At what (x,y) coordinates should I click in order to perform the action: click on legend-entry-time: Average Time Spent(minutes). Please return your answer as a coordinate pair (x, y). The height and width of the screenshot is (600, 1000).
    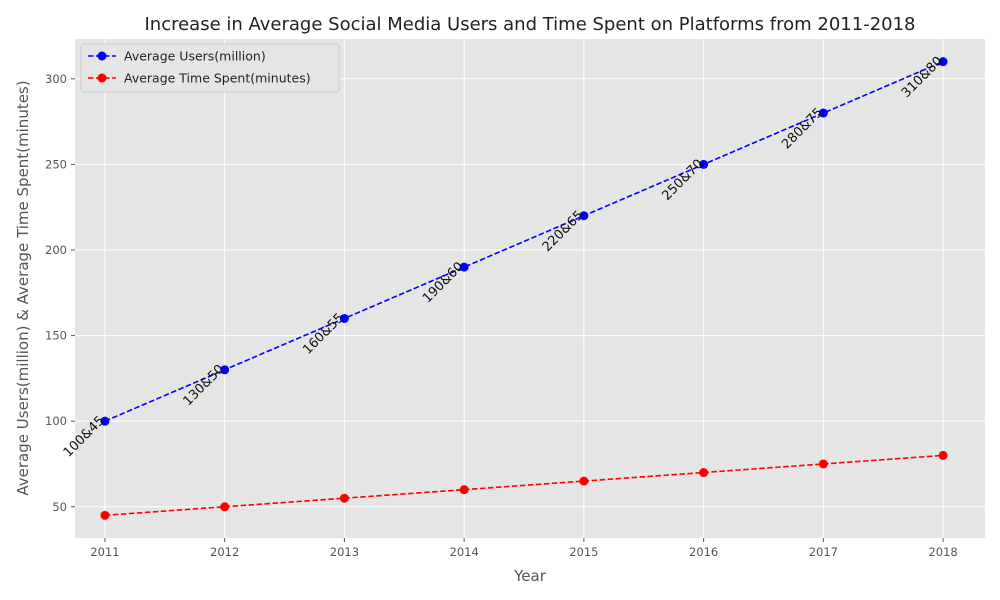
    Looking at the image, I should click on (199, 78).